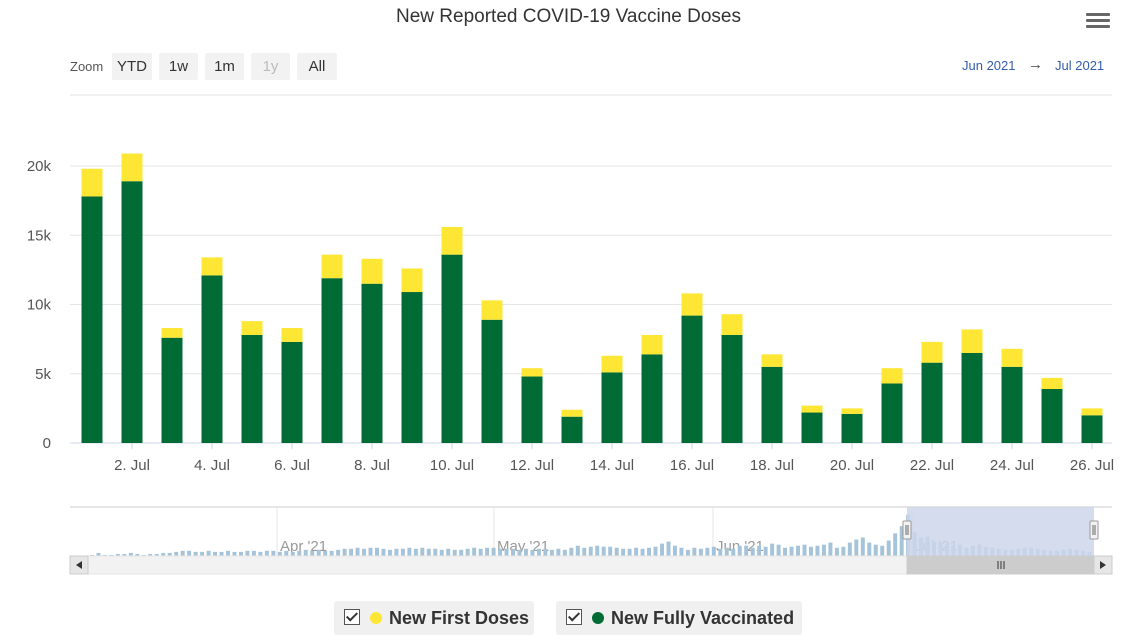  I want to click on range-from: Jun 2021, so click(989, 65).